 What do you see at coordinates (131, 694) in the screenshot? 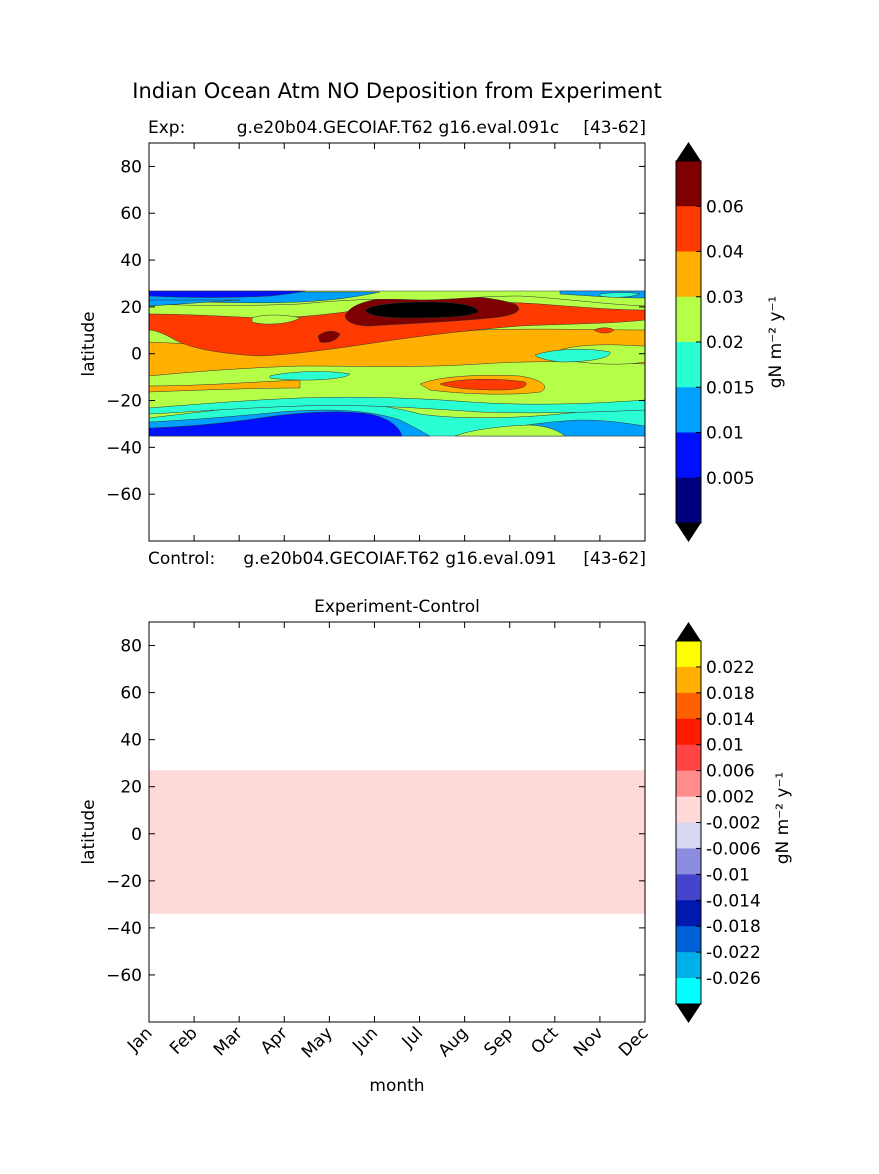
I see `bottom-ytick-label: 60` at bounding box center [131, 694].